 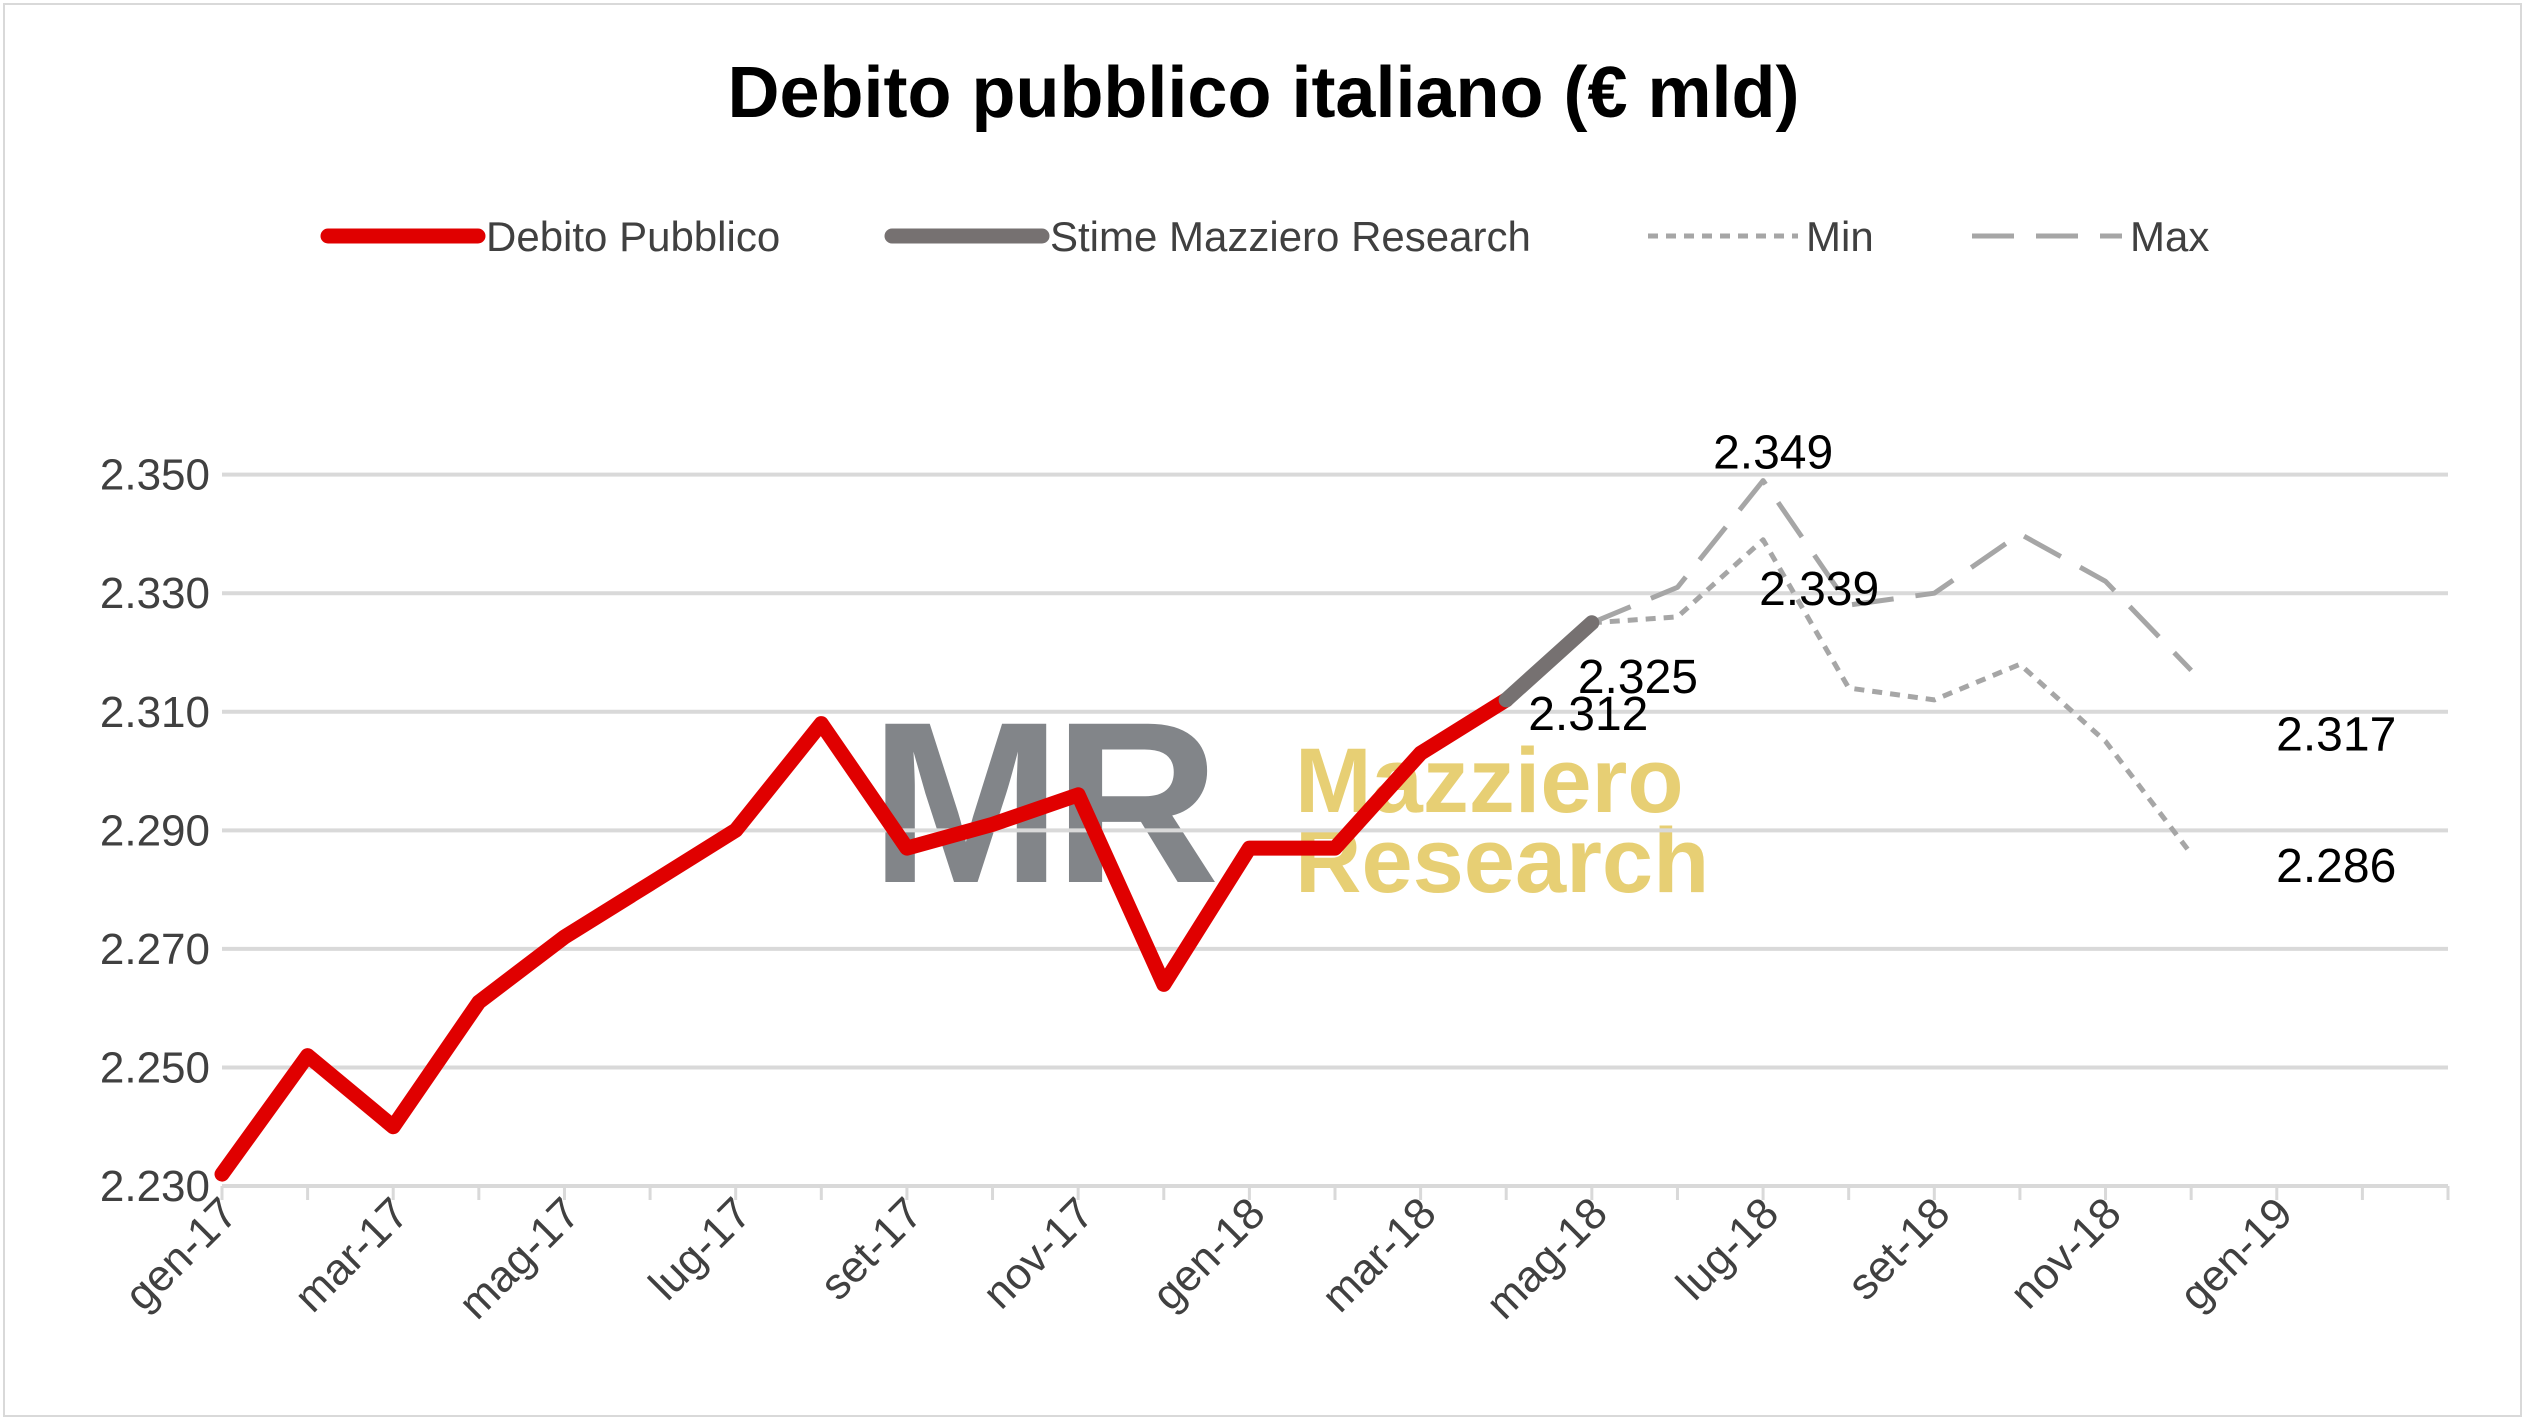 I want to click on x-tick-label: gen-18, so click(x=1209, y=1254).